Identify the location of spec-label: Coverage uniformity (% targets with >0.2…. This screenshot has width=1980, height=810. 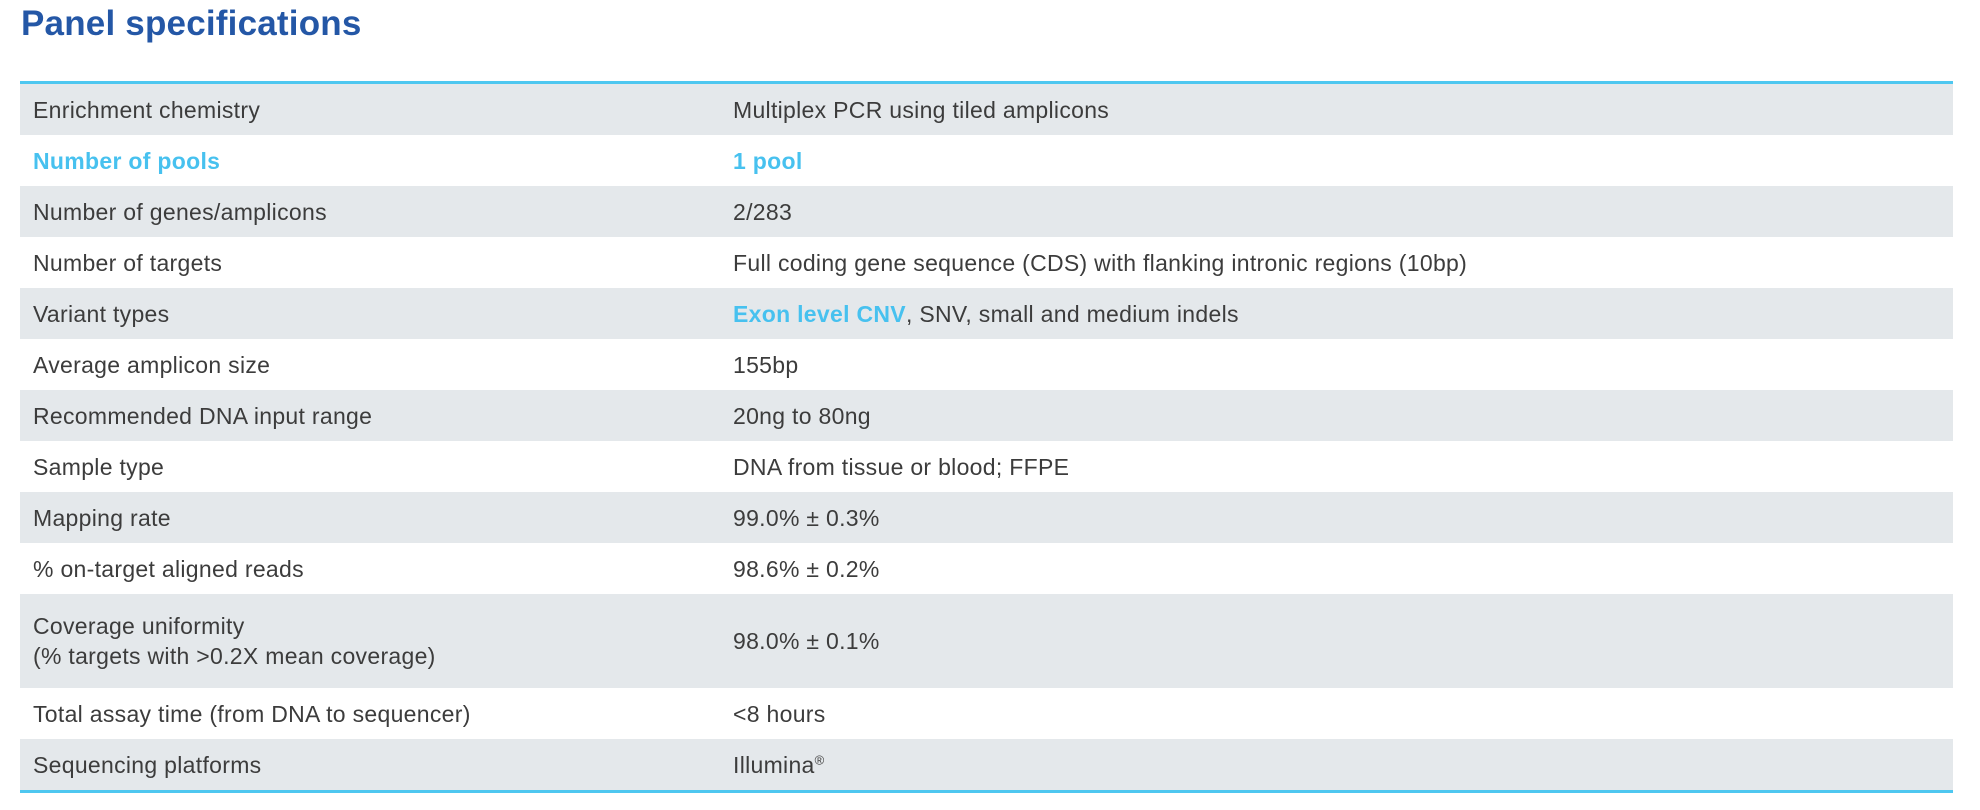
(376, 641).